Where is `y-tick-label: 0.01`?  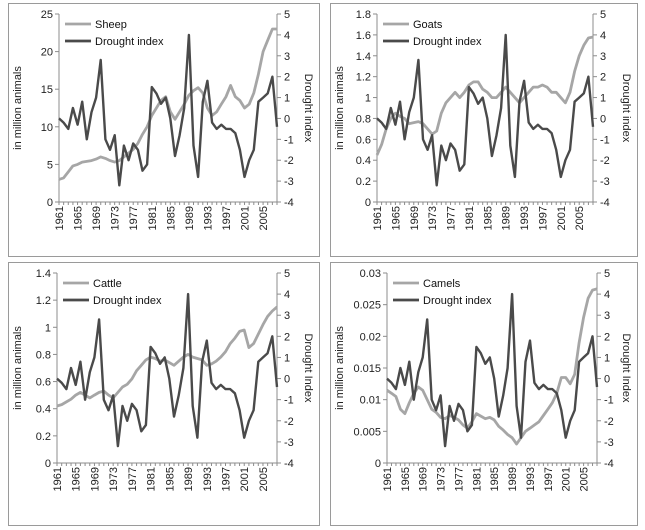 y-tick-label: 0.01 is located at coordinates (370, 401).